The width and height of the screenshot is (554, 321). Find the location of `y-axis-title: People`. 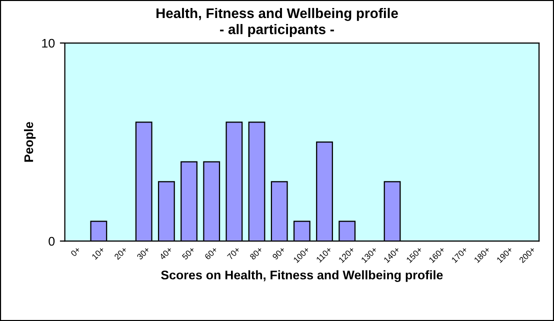

y-axis-title: People is located at coordinates (30, 142).